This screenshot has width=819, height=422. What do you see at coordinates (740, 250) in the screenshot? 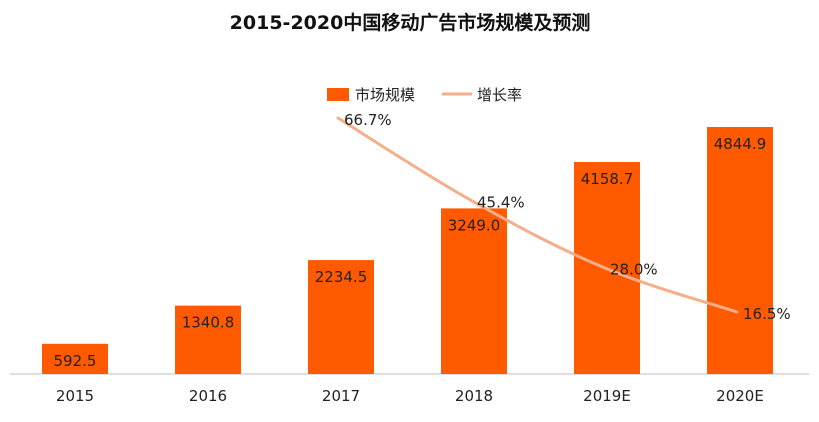
I see `bar-2020E` at bounding box center [740, 250].